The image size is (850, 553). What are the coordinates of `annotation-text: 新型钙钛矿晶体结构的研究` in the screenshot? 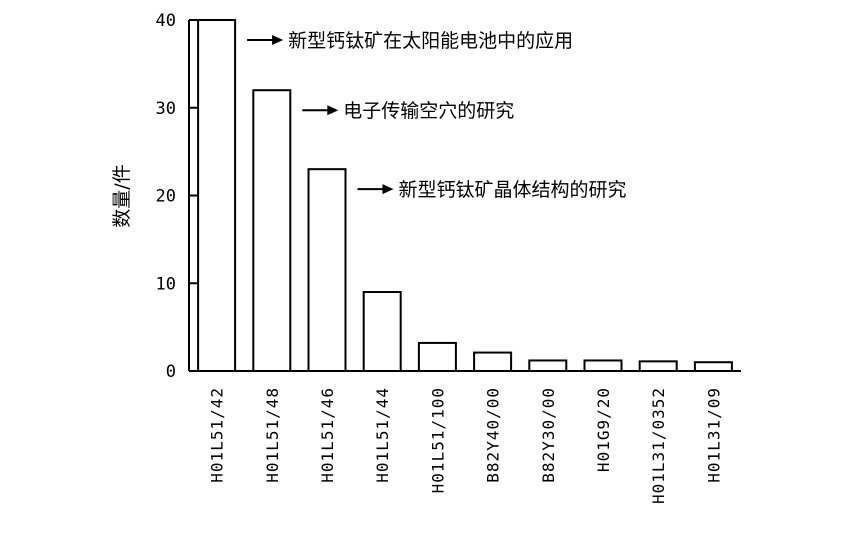 It's located at (513, 190).